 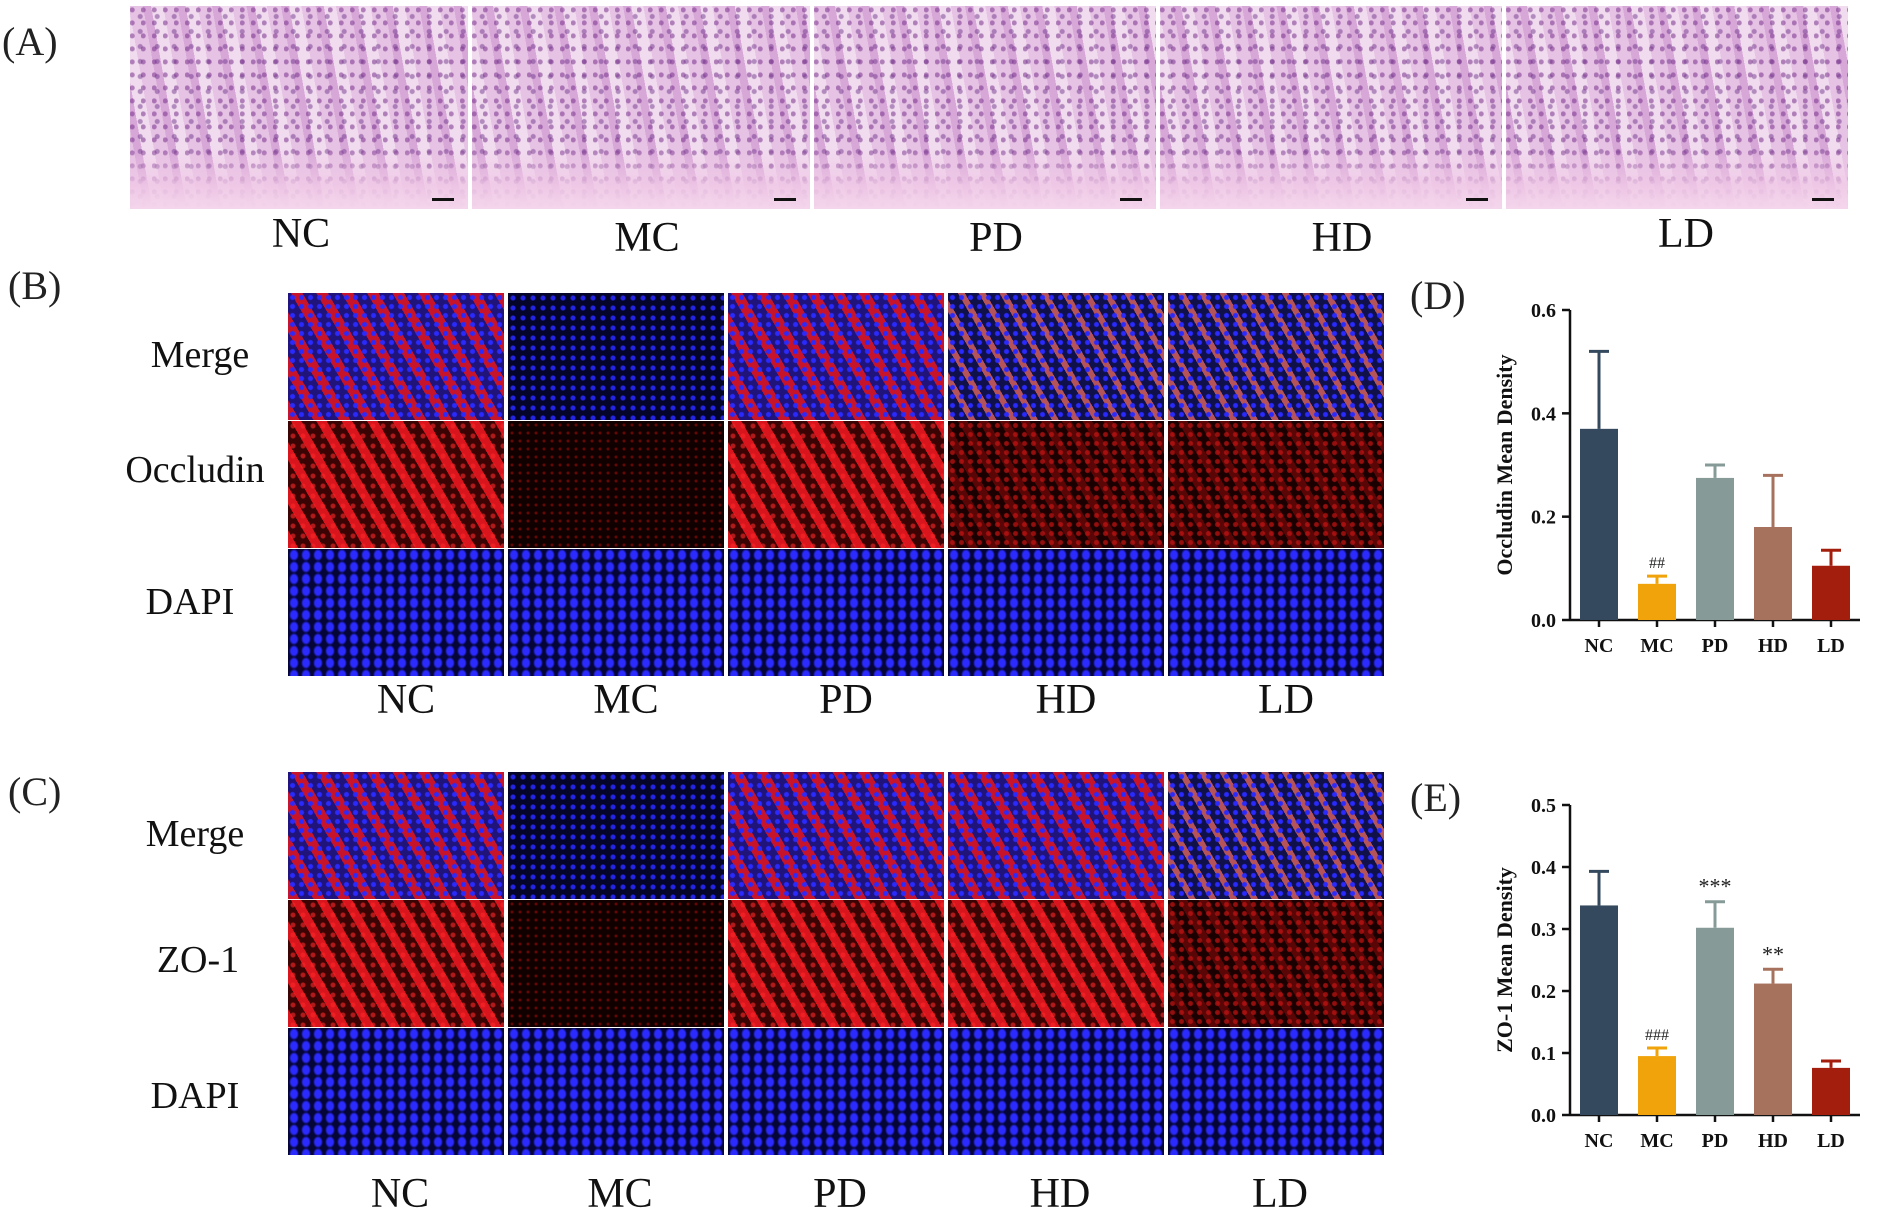 I want to click on if-b-dapi-pd, so click(x=836, y=612).